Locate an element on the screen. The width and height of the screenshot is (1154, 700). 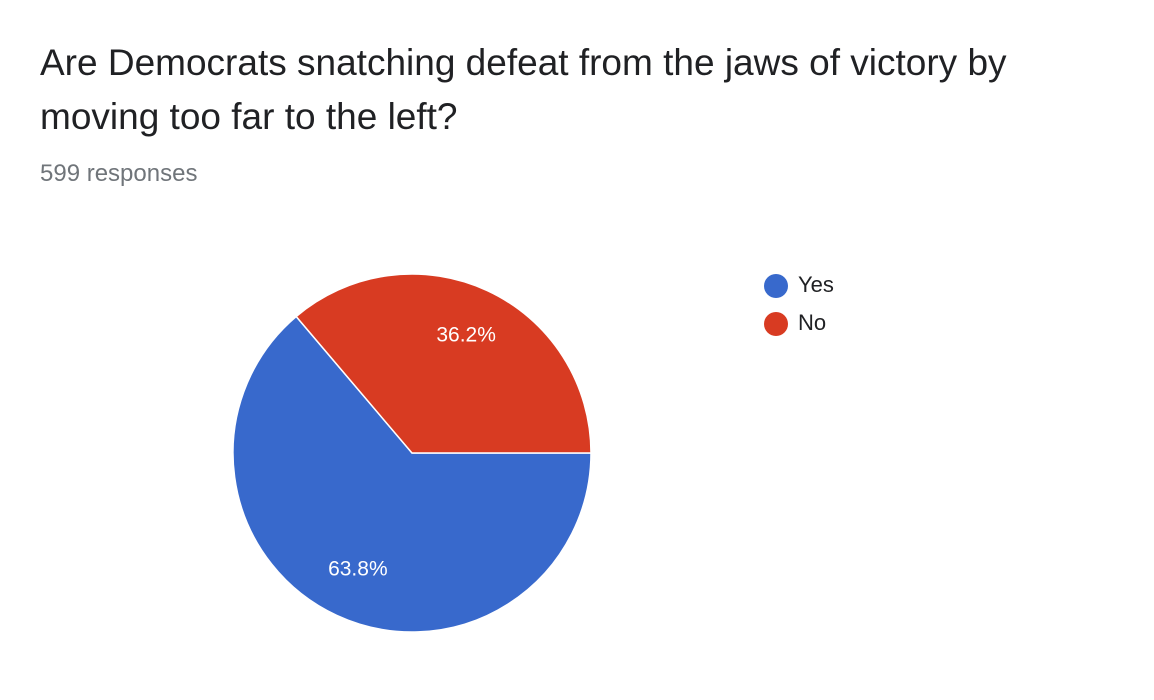
slice-label: 63.8% is located at coordinates (358, 569).